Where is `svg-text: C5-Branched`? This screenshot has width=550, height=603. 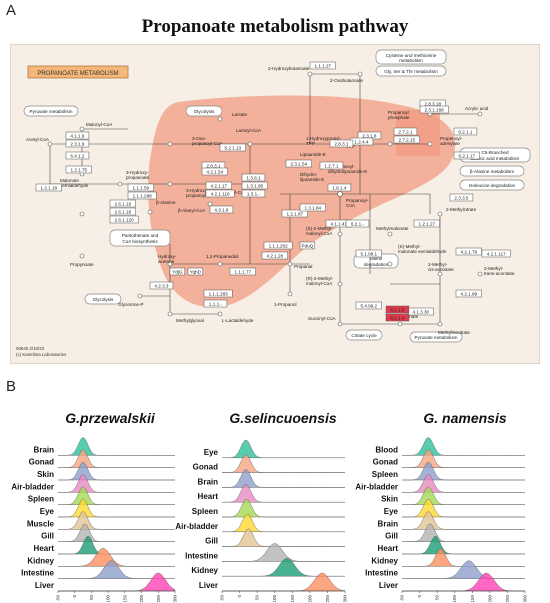
svg-text: C5-Branched is located at coordinates (495, 152).